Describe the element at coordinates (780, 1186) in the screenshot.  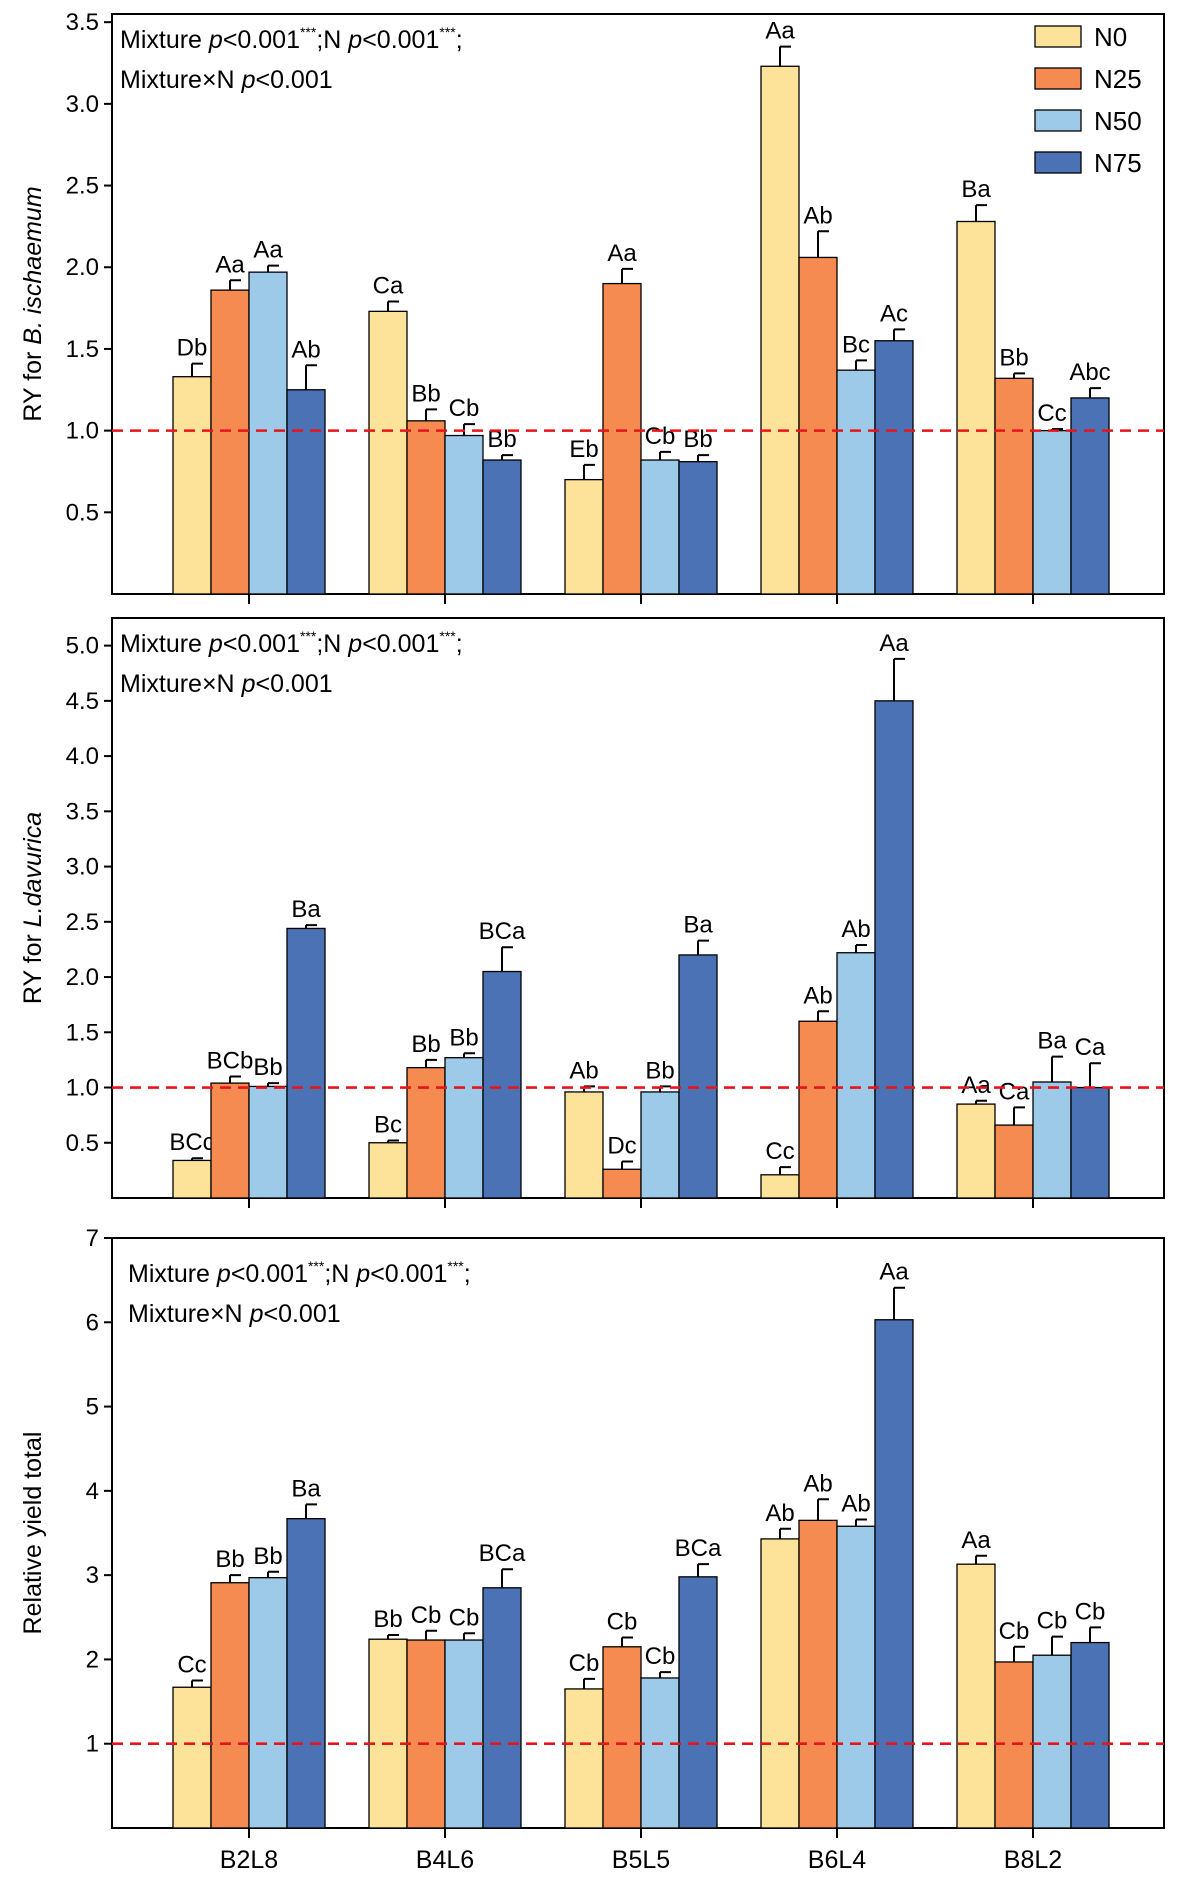
I see `bar-n0-b6l4` at that location.